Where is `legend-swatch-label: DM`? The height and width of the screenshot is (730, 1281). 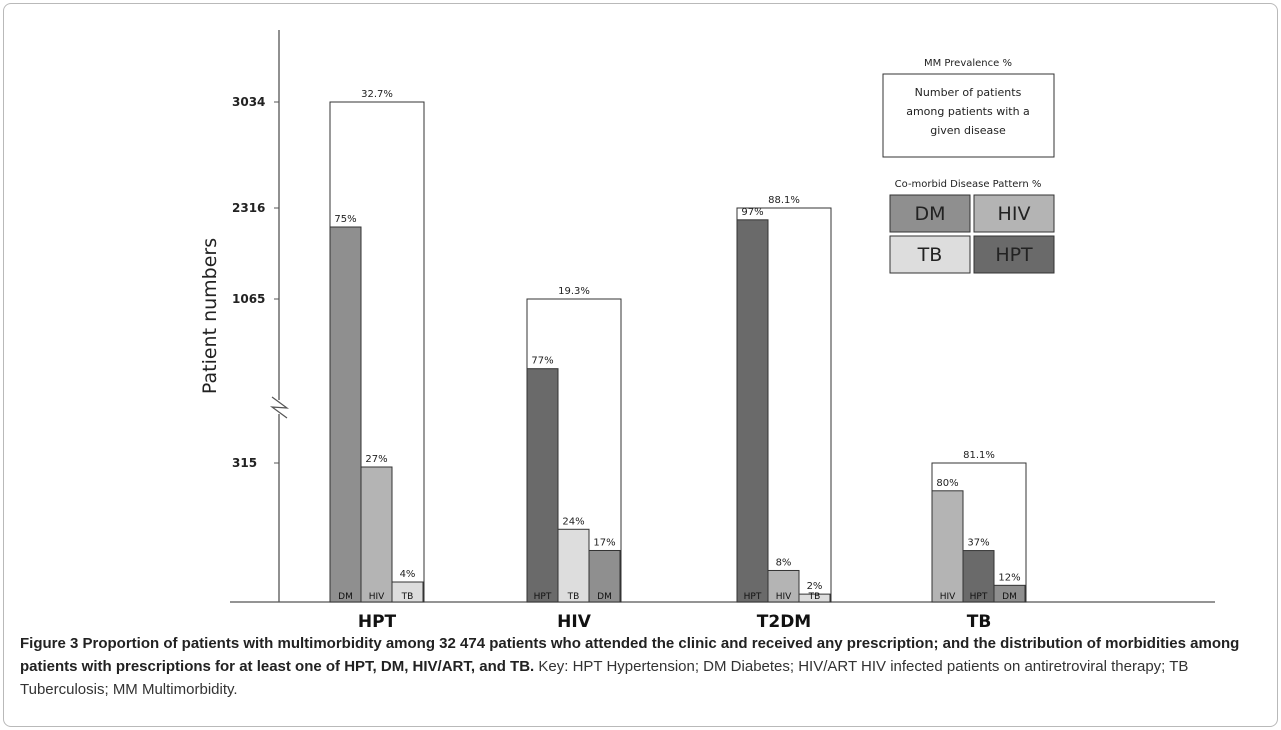
legend-swatch-label: DM is located at coordinates (929, 214).